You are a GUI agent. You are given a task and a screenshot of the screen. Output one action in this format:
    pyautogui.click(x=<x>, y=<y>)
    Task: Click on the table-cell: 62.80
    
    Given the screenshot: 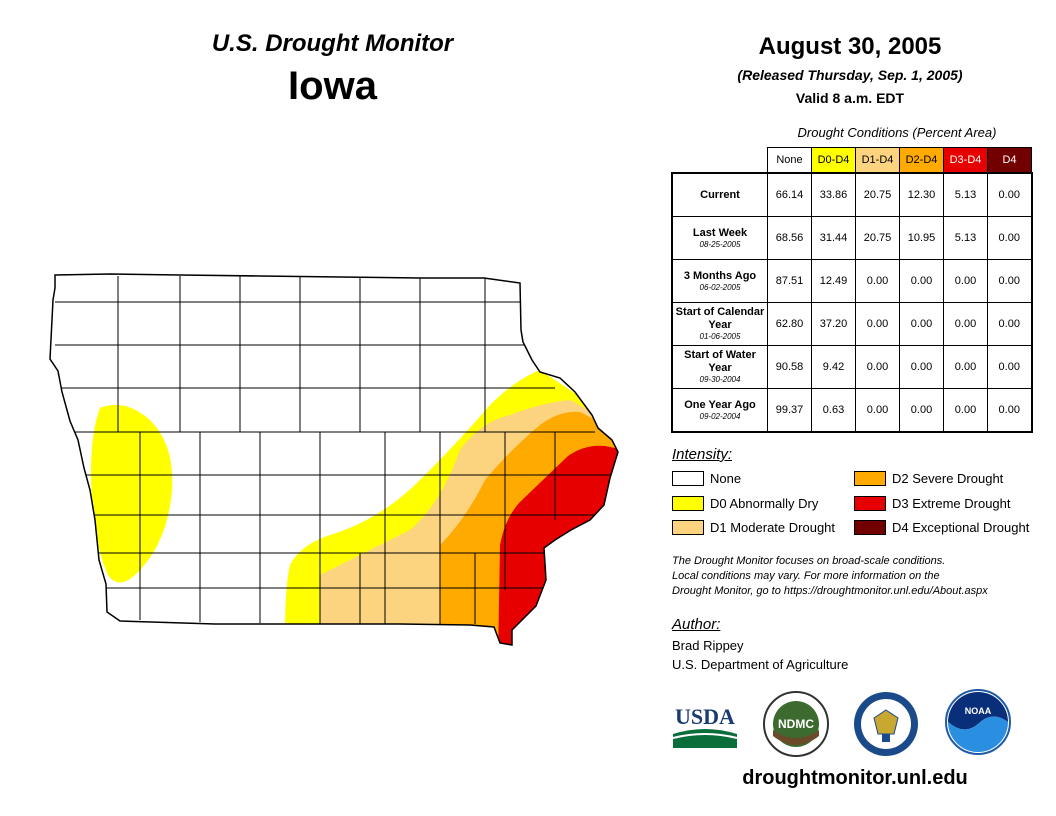 What is the action you would take?
    pyautogui.click(x=789, y=324)
    